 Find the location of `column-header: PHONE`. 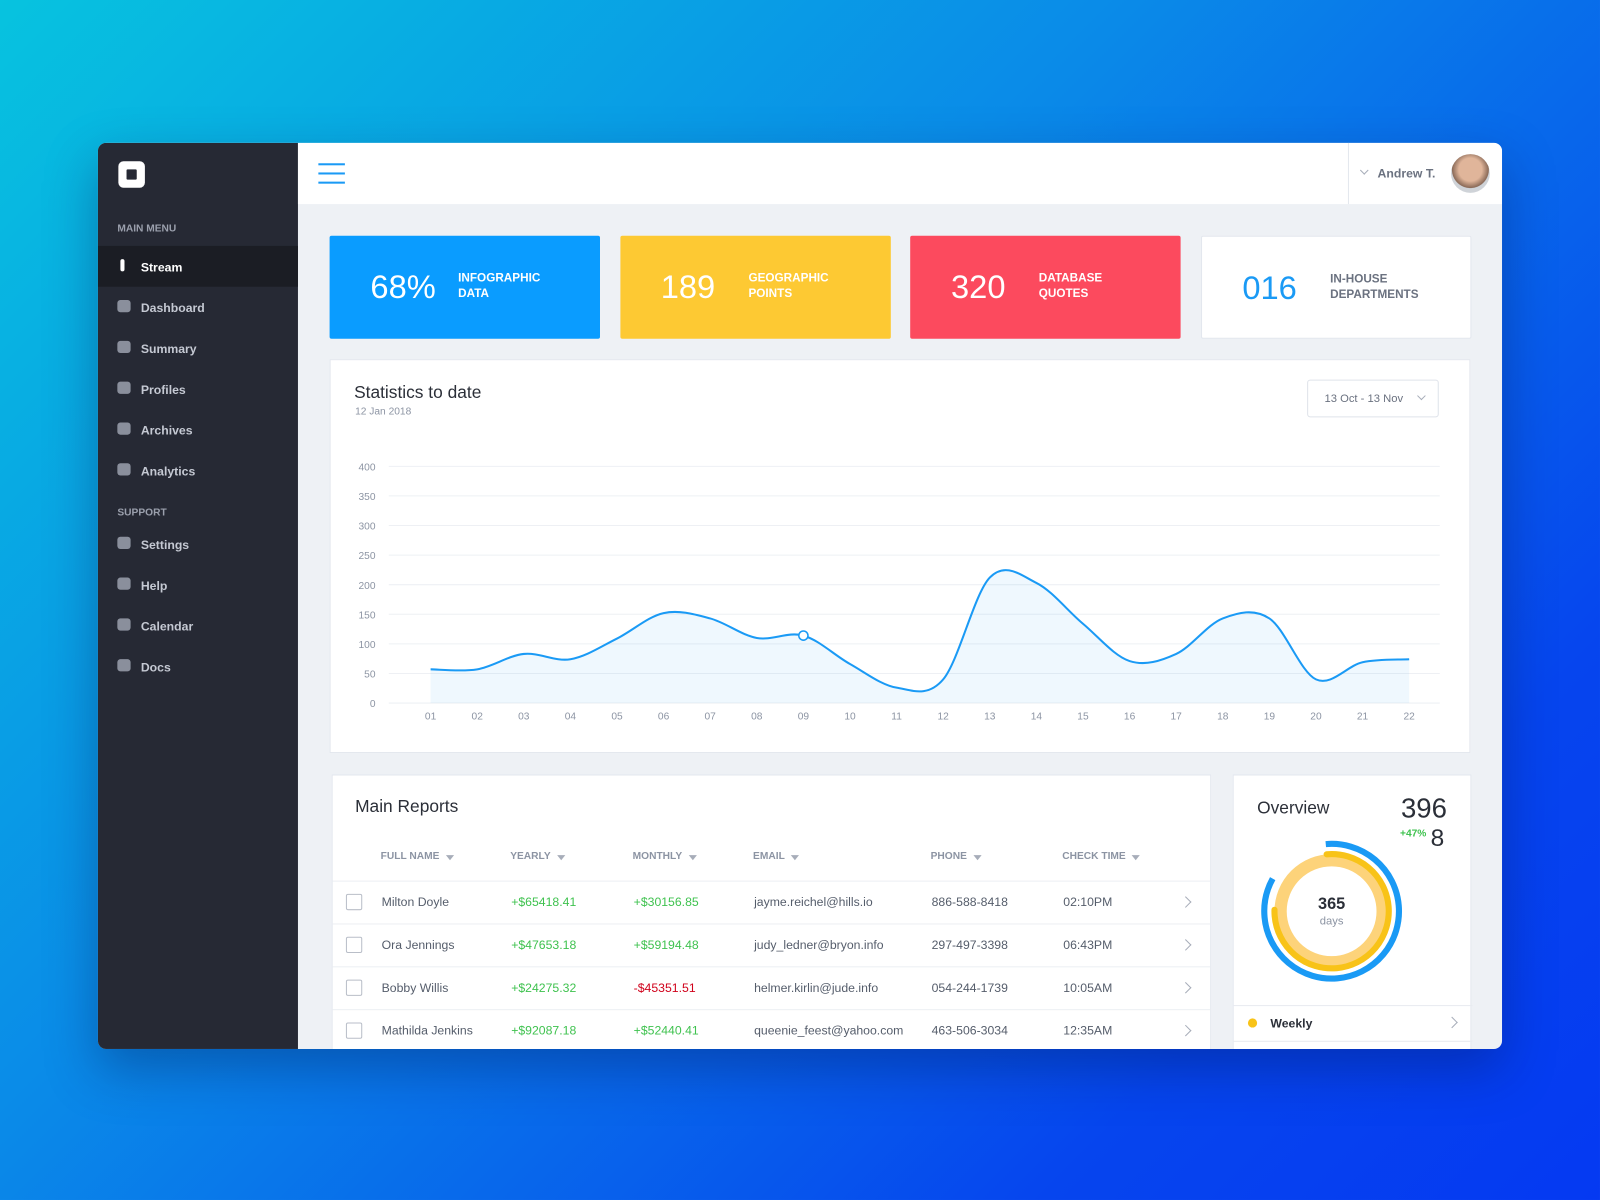

column-header: PHONE is located at coordinates (948, 857).